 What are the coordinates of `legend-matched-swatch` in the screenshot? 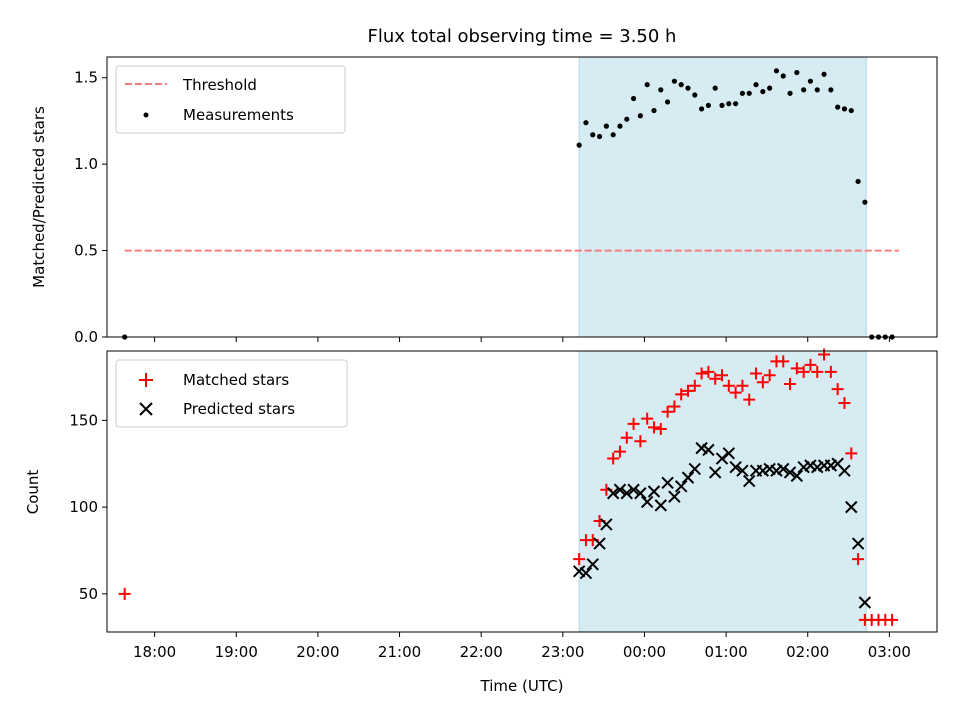 It's located at (146, 380).